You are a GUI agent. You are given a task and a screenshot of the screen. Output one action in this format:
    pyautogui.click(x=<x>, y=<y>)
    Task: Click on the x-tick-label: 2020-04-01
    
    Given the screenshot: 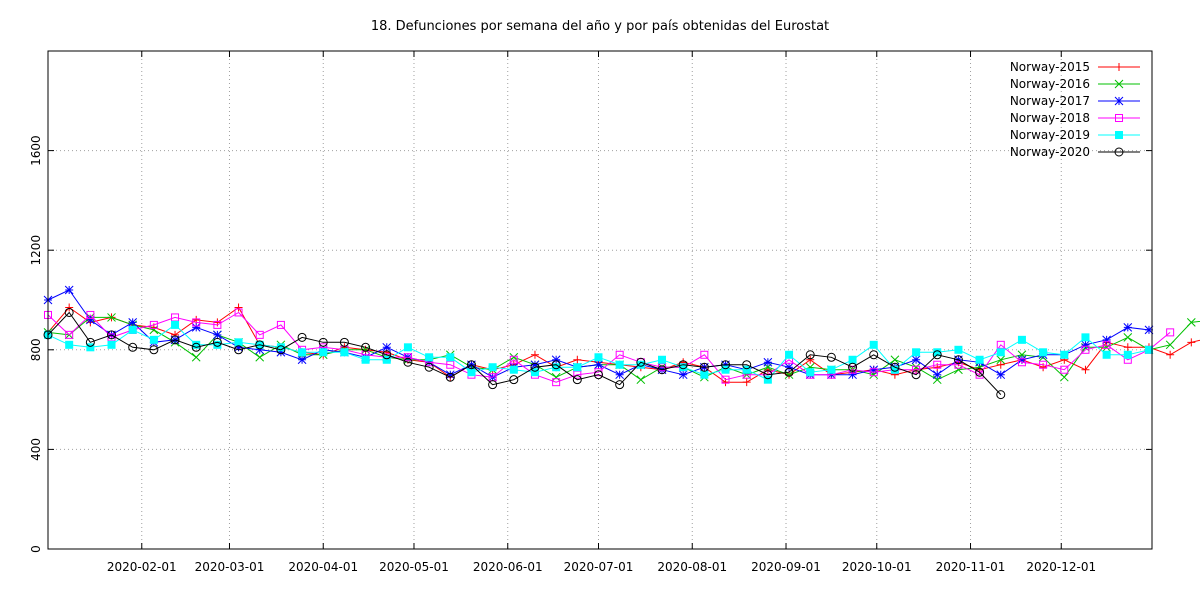 What is the action you would take?
    pyautogui.click(x=323, y=567)
    